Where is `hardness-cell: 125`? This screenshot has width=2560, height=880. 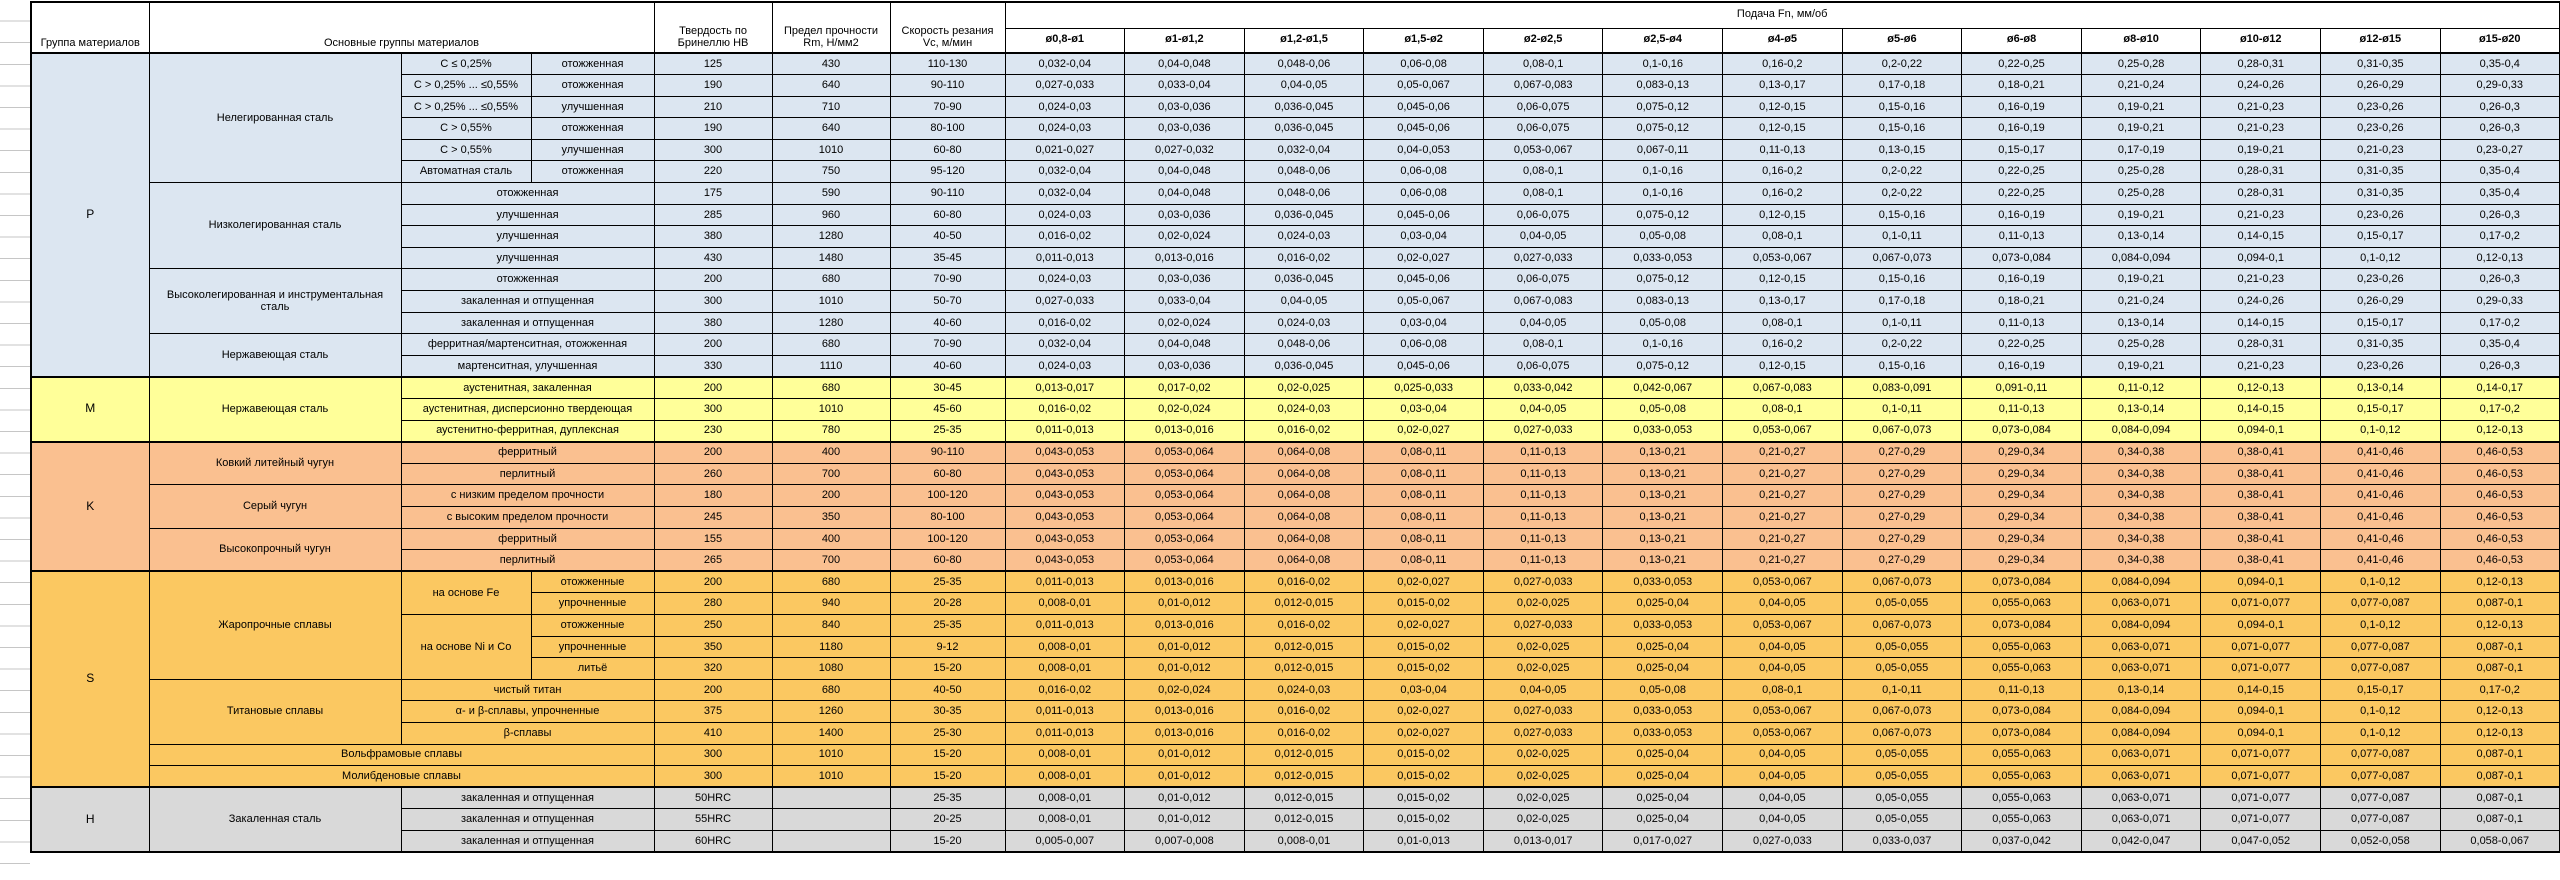 hardness-cell: 125 is located at coordinates (713, 64).